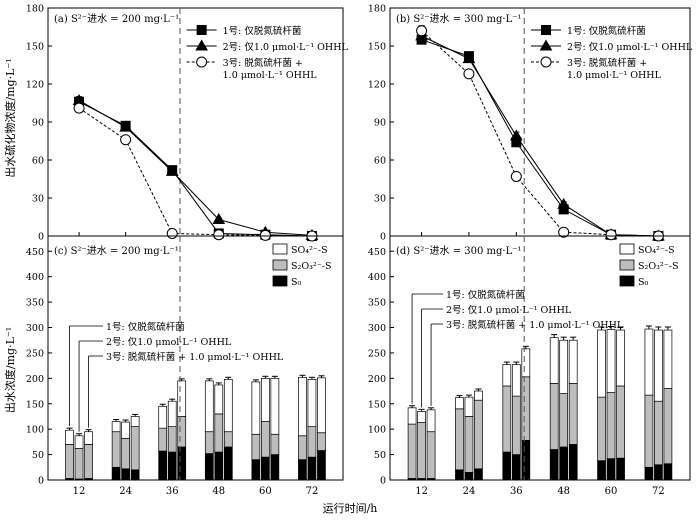  What do you see at coordinates (38, 161) in the screenshot?
I see `panel-a-y-tick-label: 60` at bounding box center [38, 161].